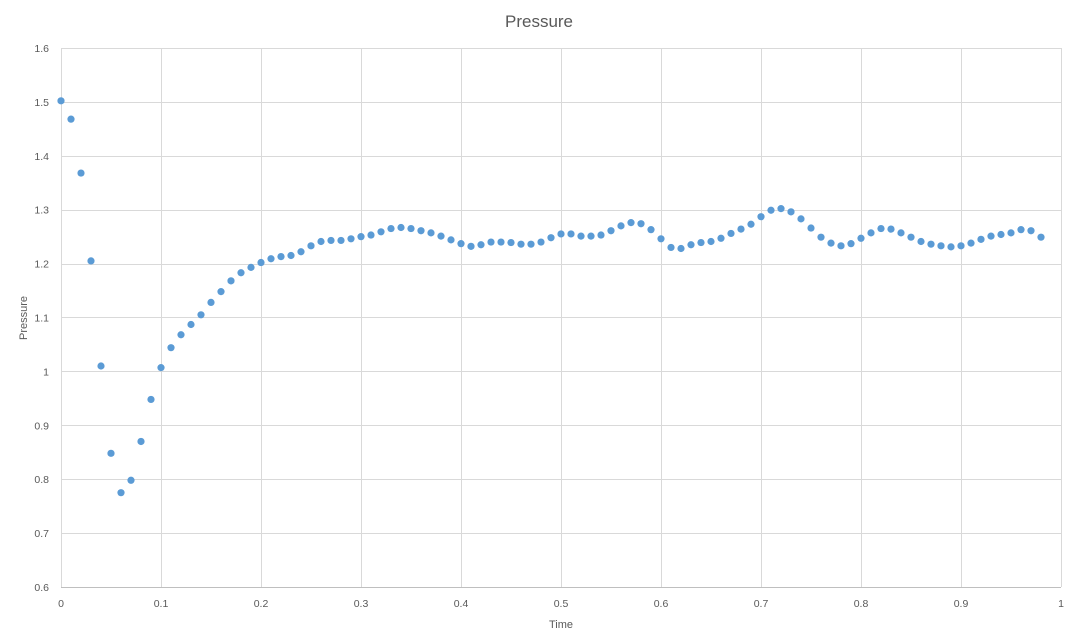  Describe the element at coordinates (41, 265) in the screenshot. I see `y-tick-label: 1.2` at that location.